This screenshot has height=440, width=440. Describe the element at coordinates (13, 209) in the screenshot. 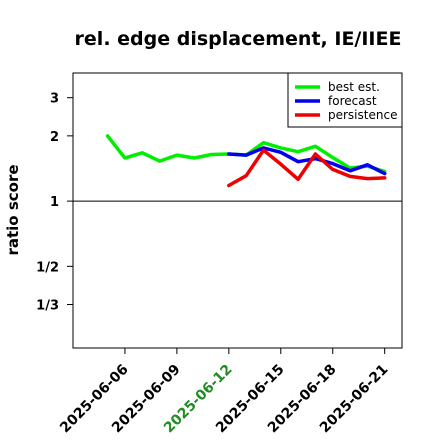

I see `y-axis-label: ratio score` at that location.